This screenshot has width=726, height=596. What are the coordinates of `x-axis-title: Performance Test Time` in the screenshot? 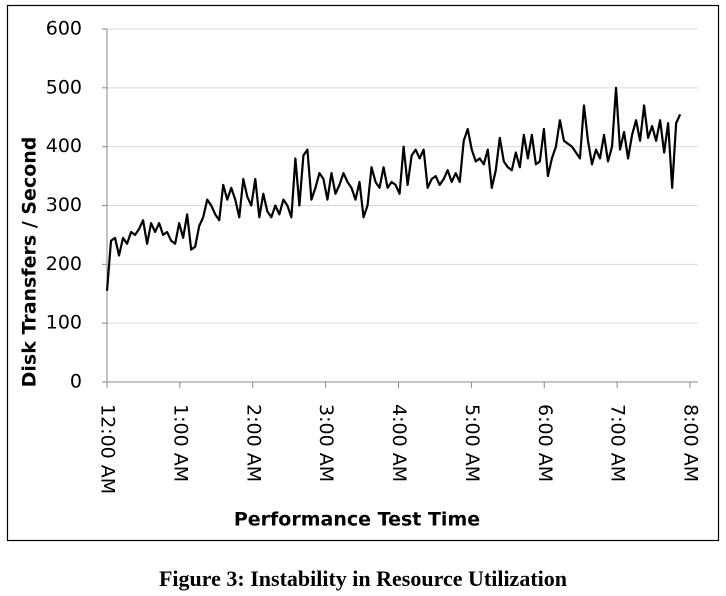 It's located at (357, 520).